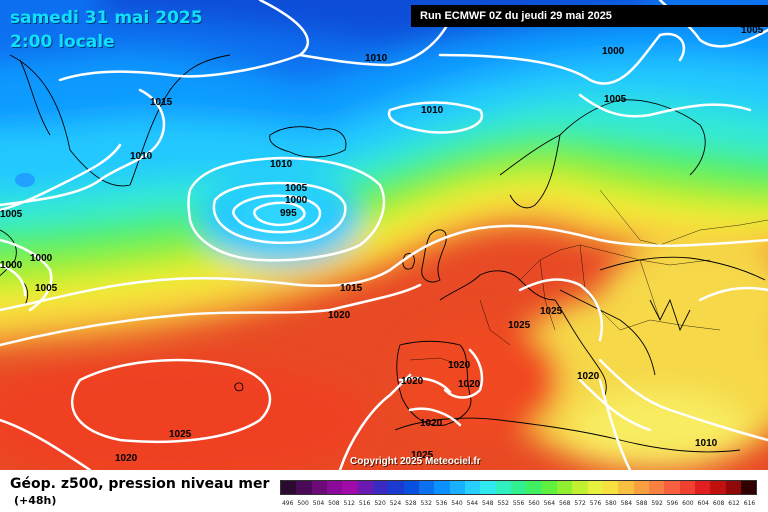  What do you see at coordinates (318, 503) in the screenshot?
I see `color-scale-tick-label: 504` at bounding box center [318, 503].